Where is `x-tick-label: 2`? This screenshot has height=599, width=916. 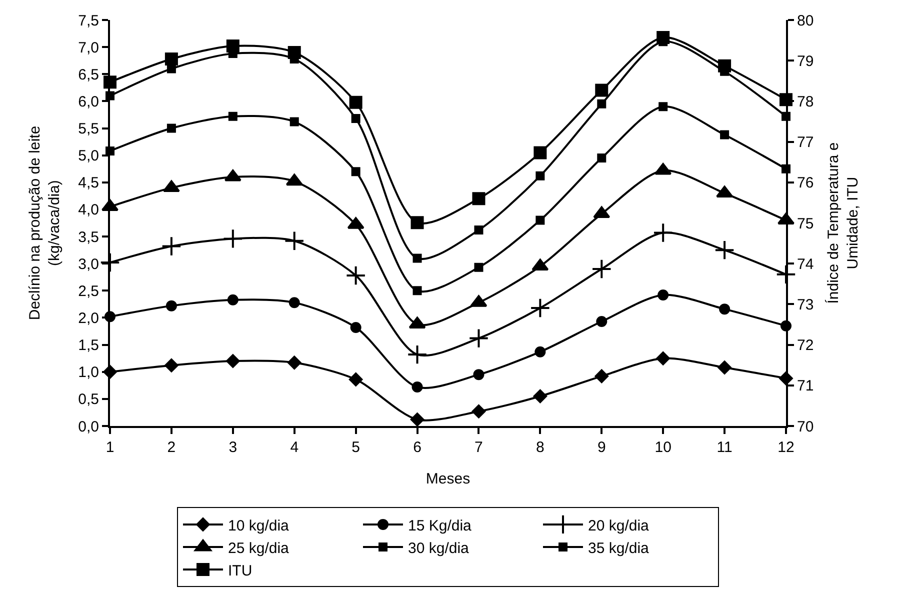
x-tick-label: 2 is located at coordinates (171, 447).